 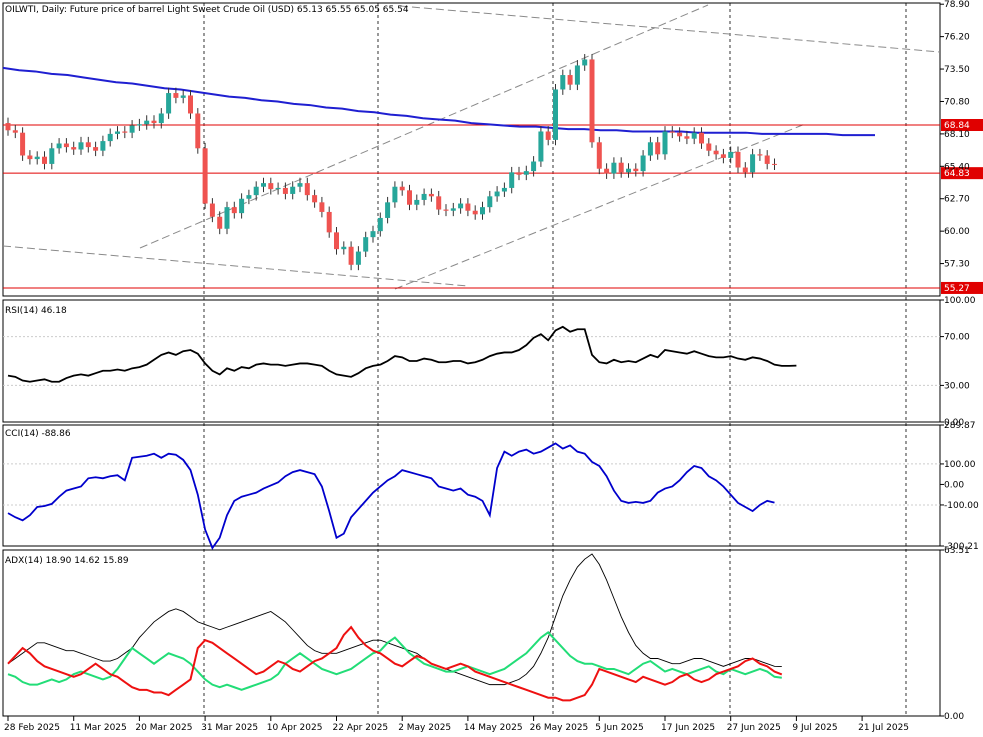 What do you see at coordinates (957, 265) in the screenshot?
I see `price-tick-label: 57.30` at bounding box center [957, 265].